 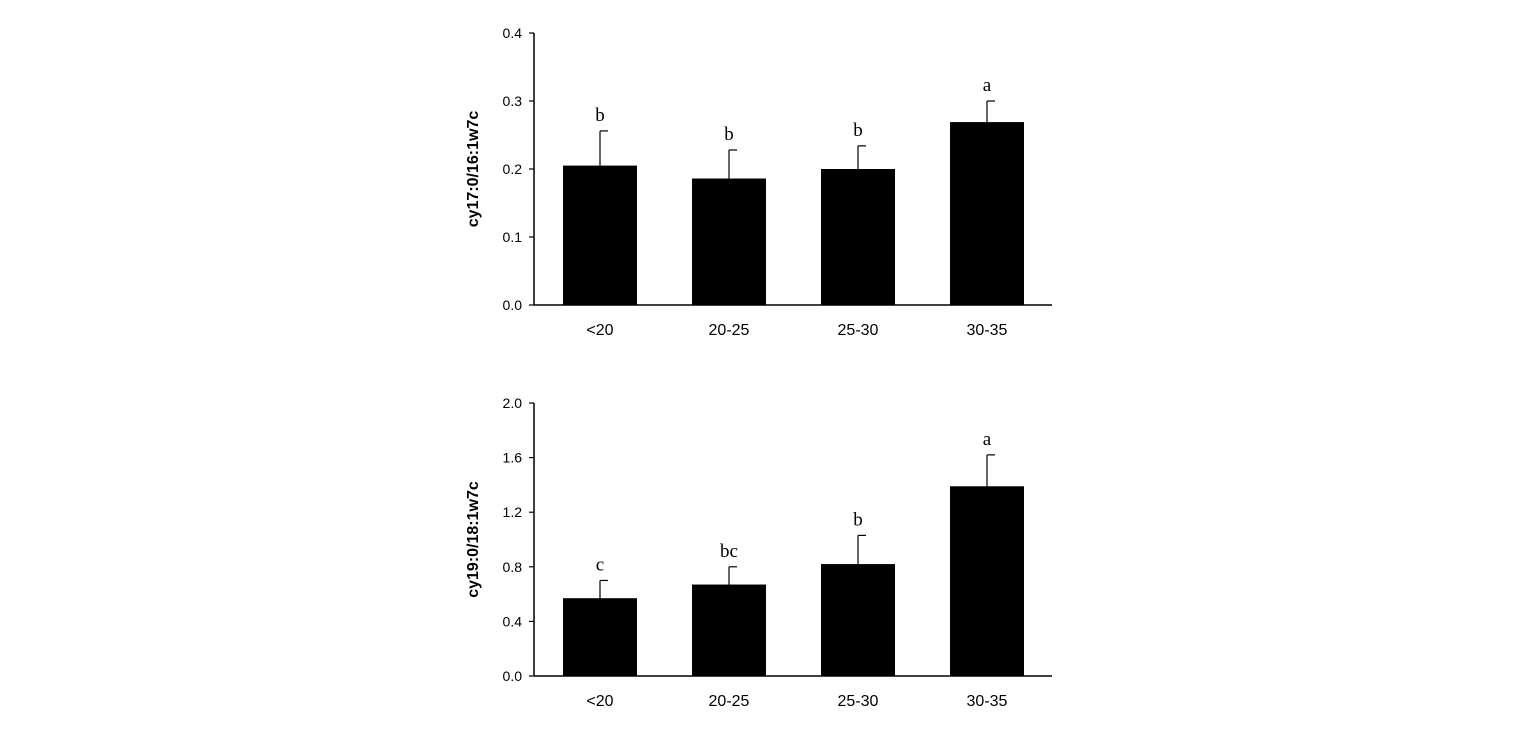 What do you see at coordinates (513, 512) in the screenshot?
I see `y-tick-label-4: 1.2` at bounding box center [513, 512].